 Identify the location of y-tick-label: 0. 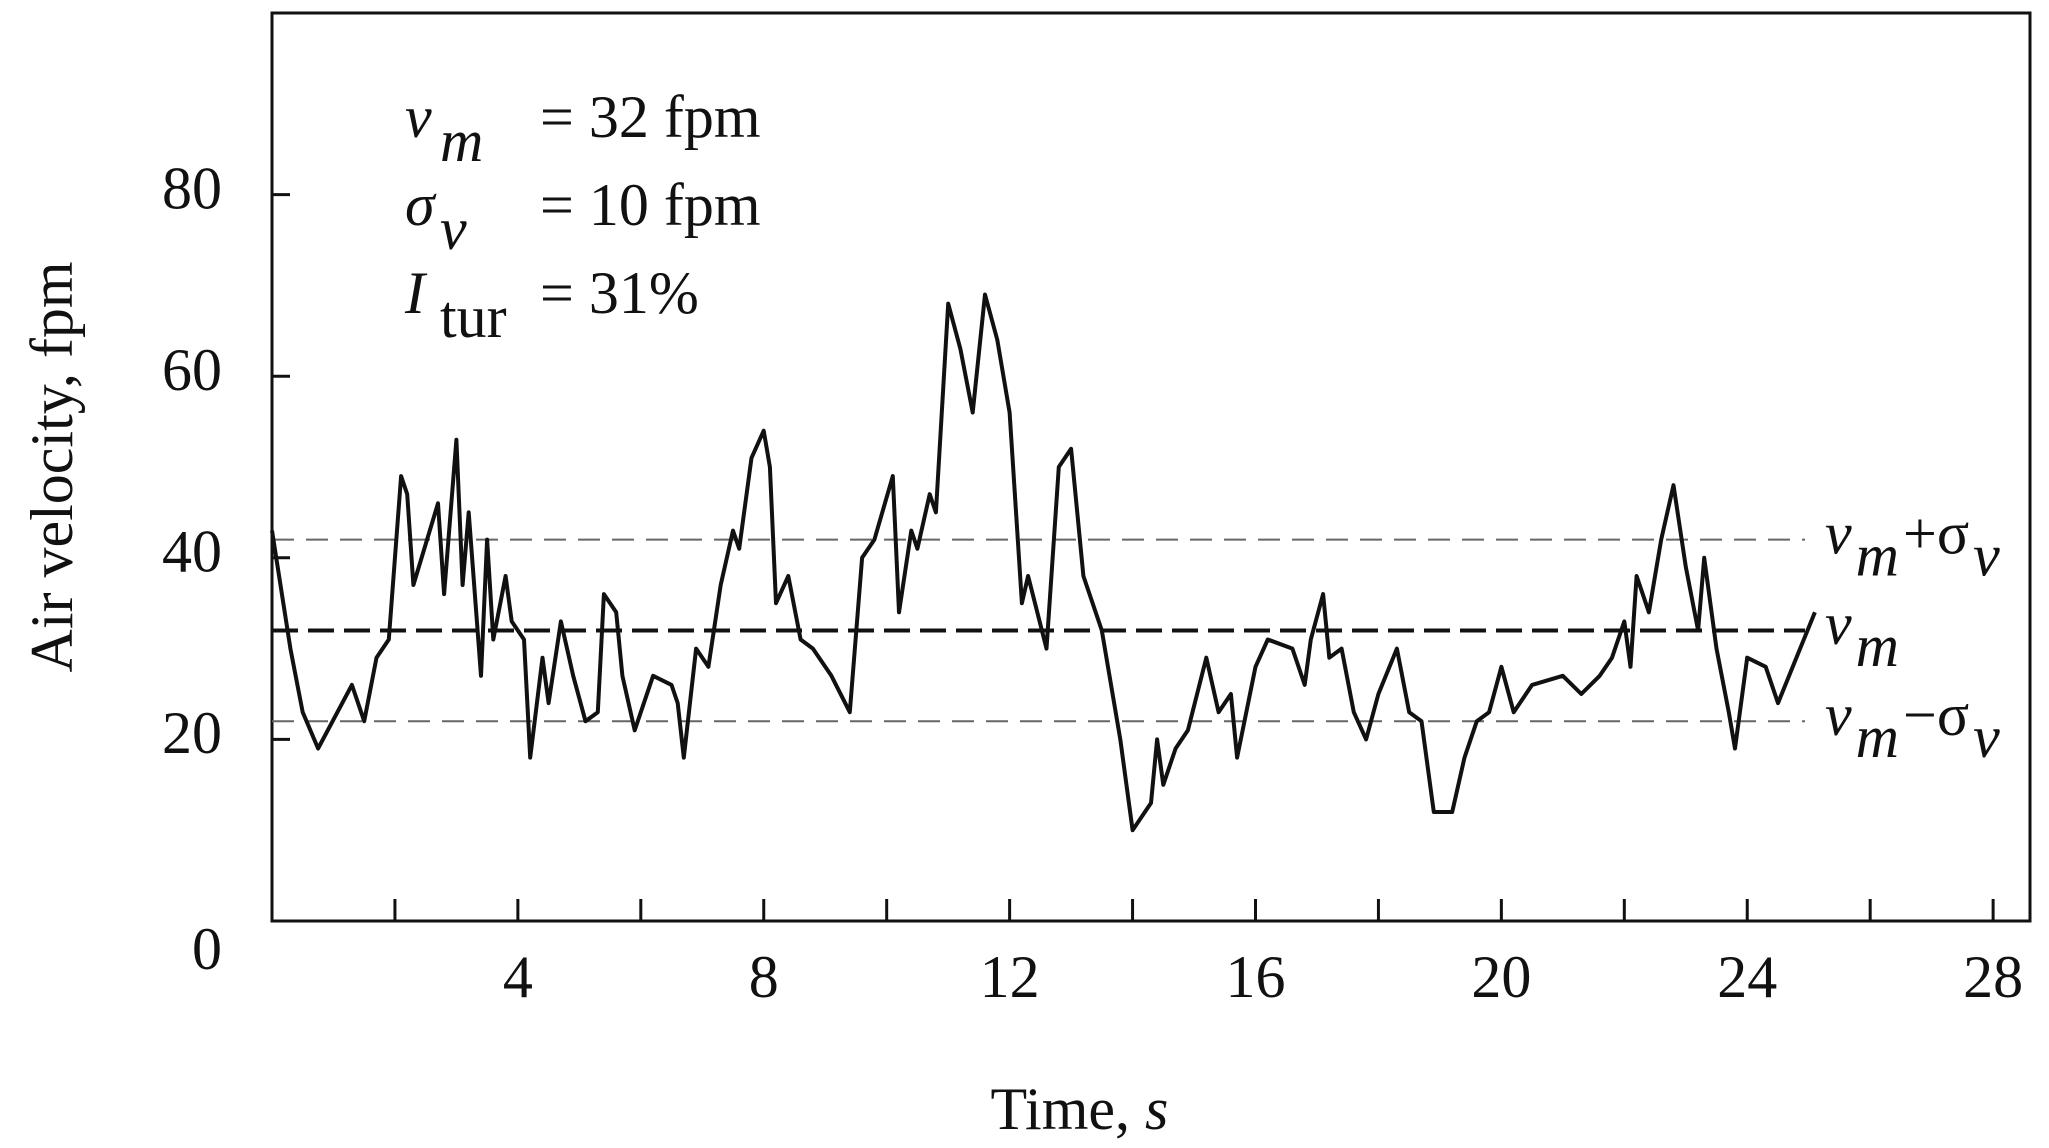
(207, 949).